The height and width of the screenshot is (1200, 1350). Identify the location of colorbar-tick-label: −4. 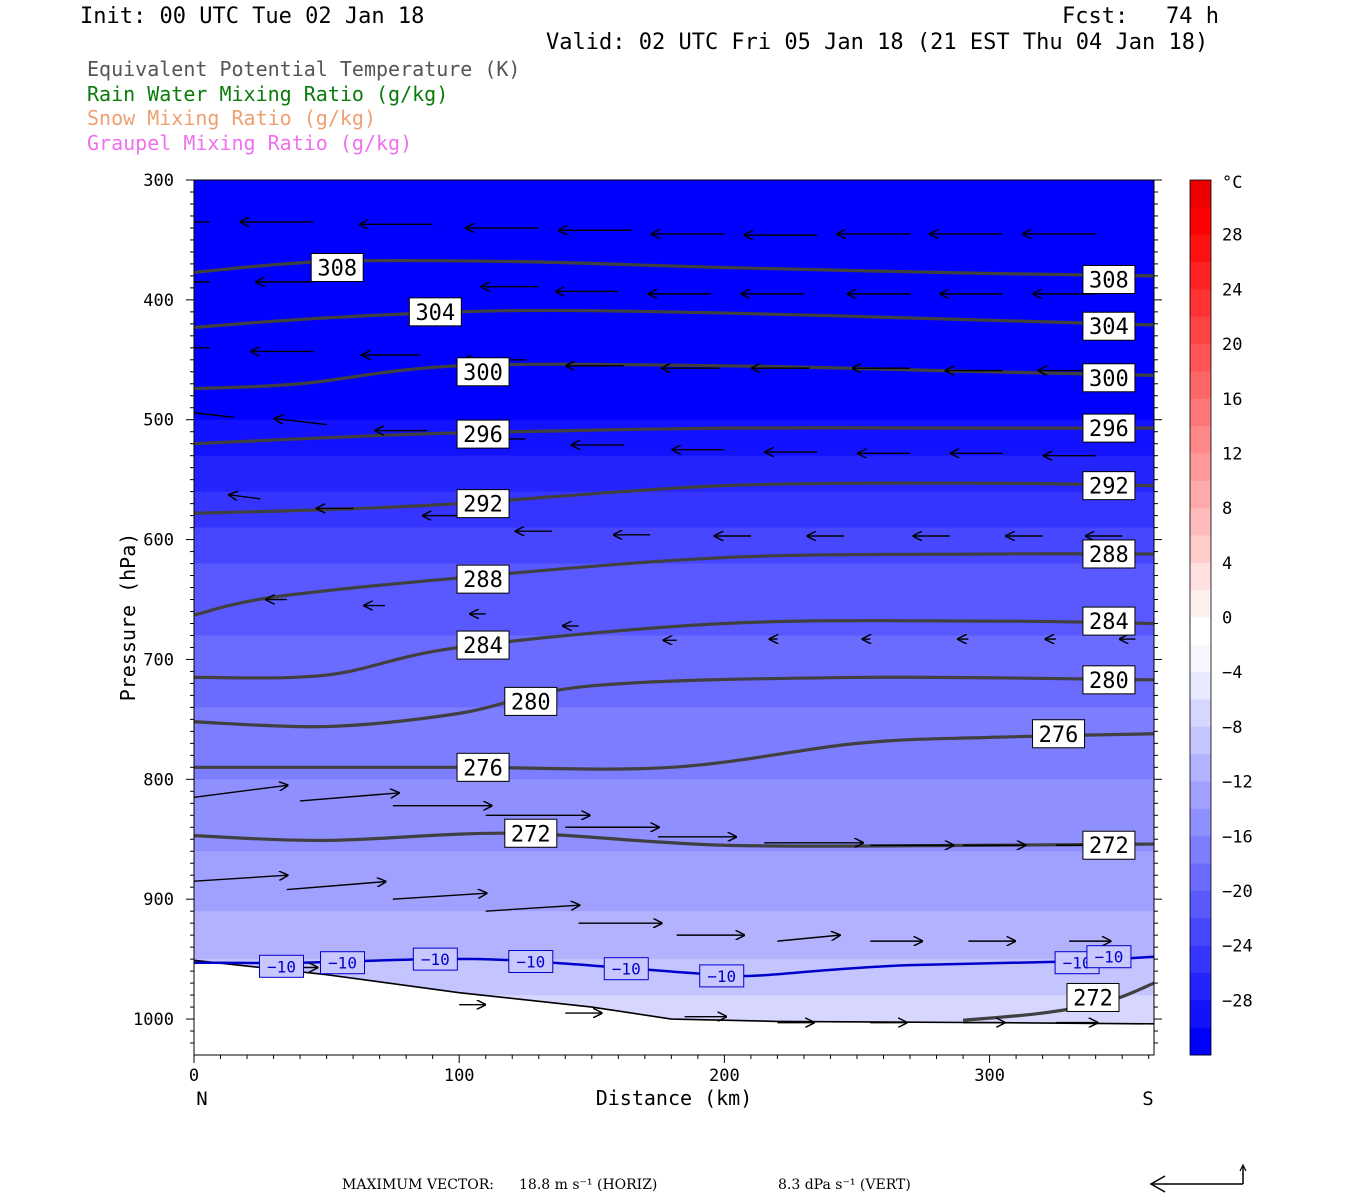
(1232, 673).